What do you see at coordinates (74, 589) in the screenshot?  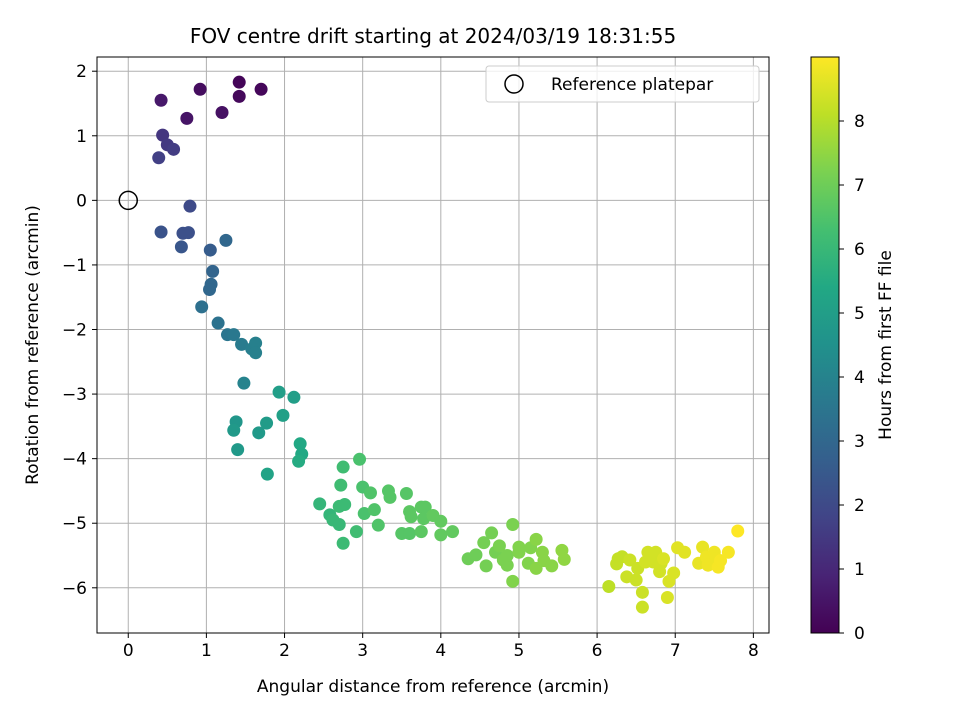 I see `y-tick-label: −6` at bounding box center [74, 589].